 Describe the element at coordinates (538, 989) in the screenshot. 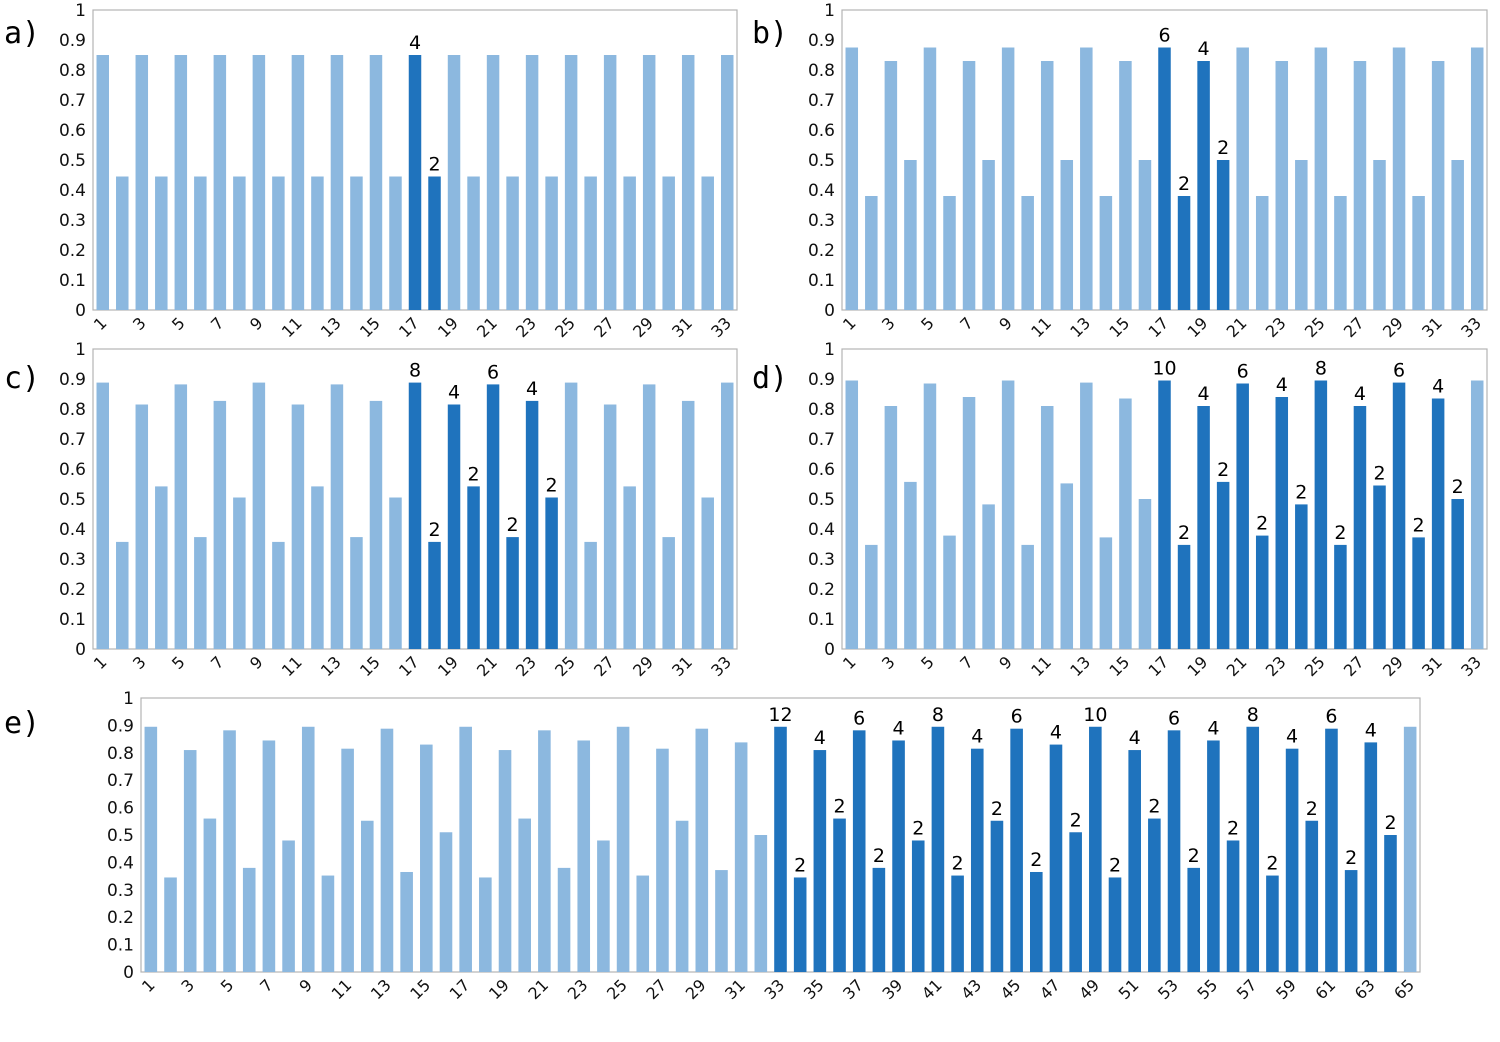

I see `x-tick-label-e: 21` at that location.